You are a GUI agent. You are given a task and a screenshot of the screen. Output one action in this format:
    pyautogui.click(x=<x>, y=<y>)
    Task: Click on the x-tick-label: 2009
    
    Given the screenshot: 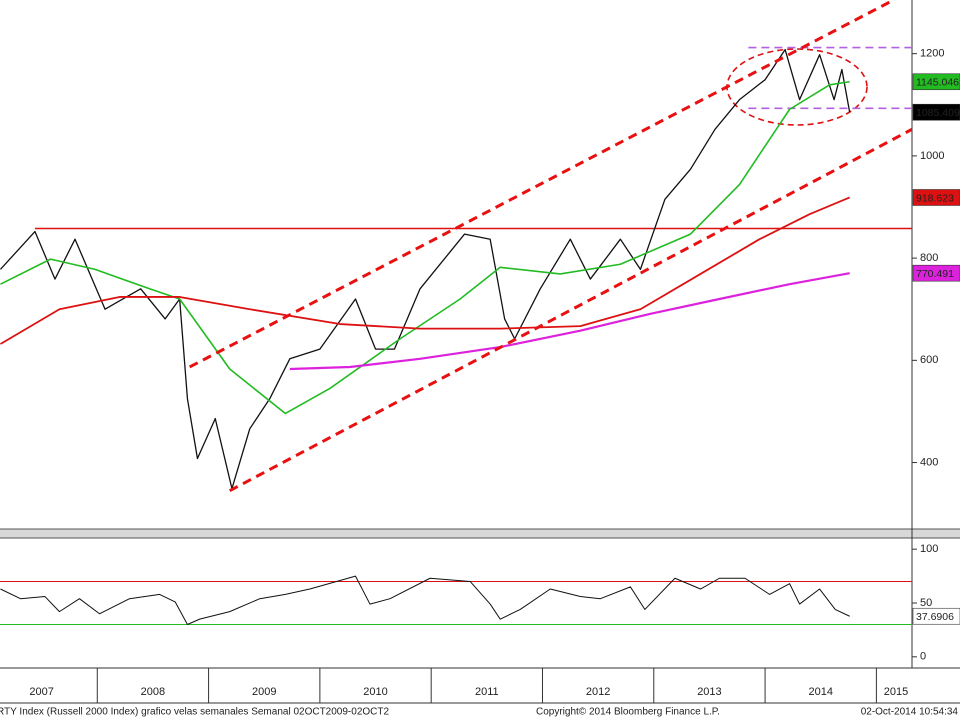 What is the action you would take?
    pyautogui.click(x=264, y=692)
    